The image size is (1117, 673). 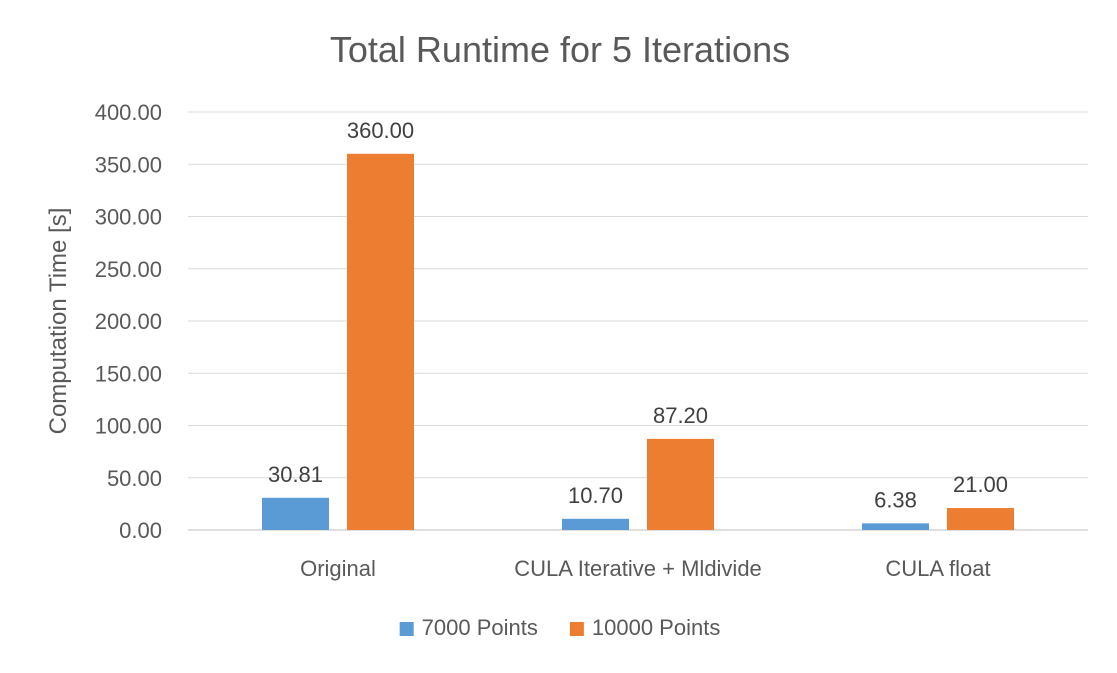 I want to click on y-tick-label: 350.00, so click(x=128, y=164).